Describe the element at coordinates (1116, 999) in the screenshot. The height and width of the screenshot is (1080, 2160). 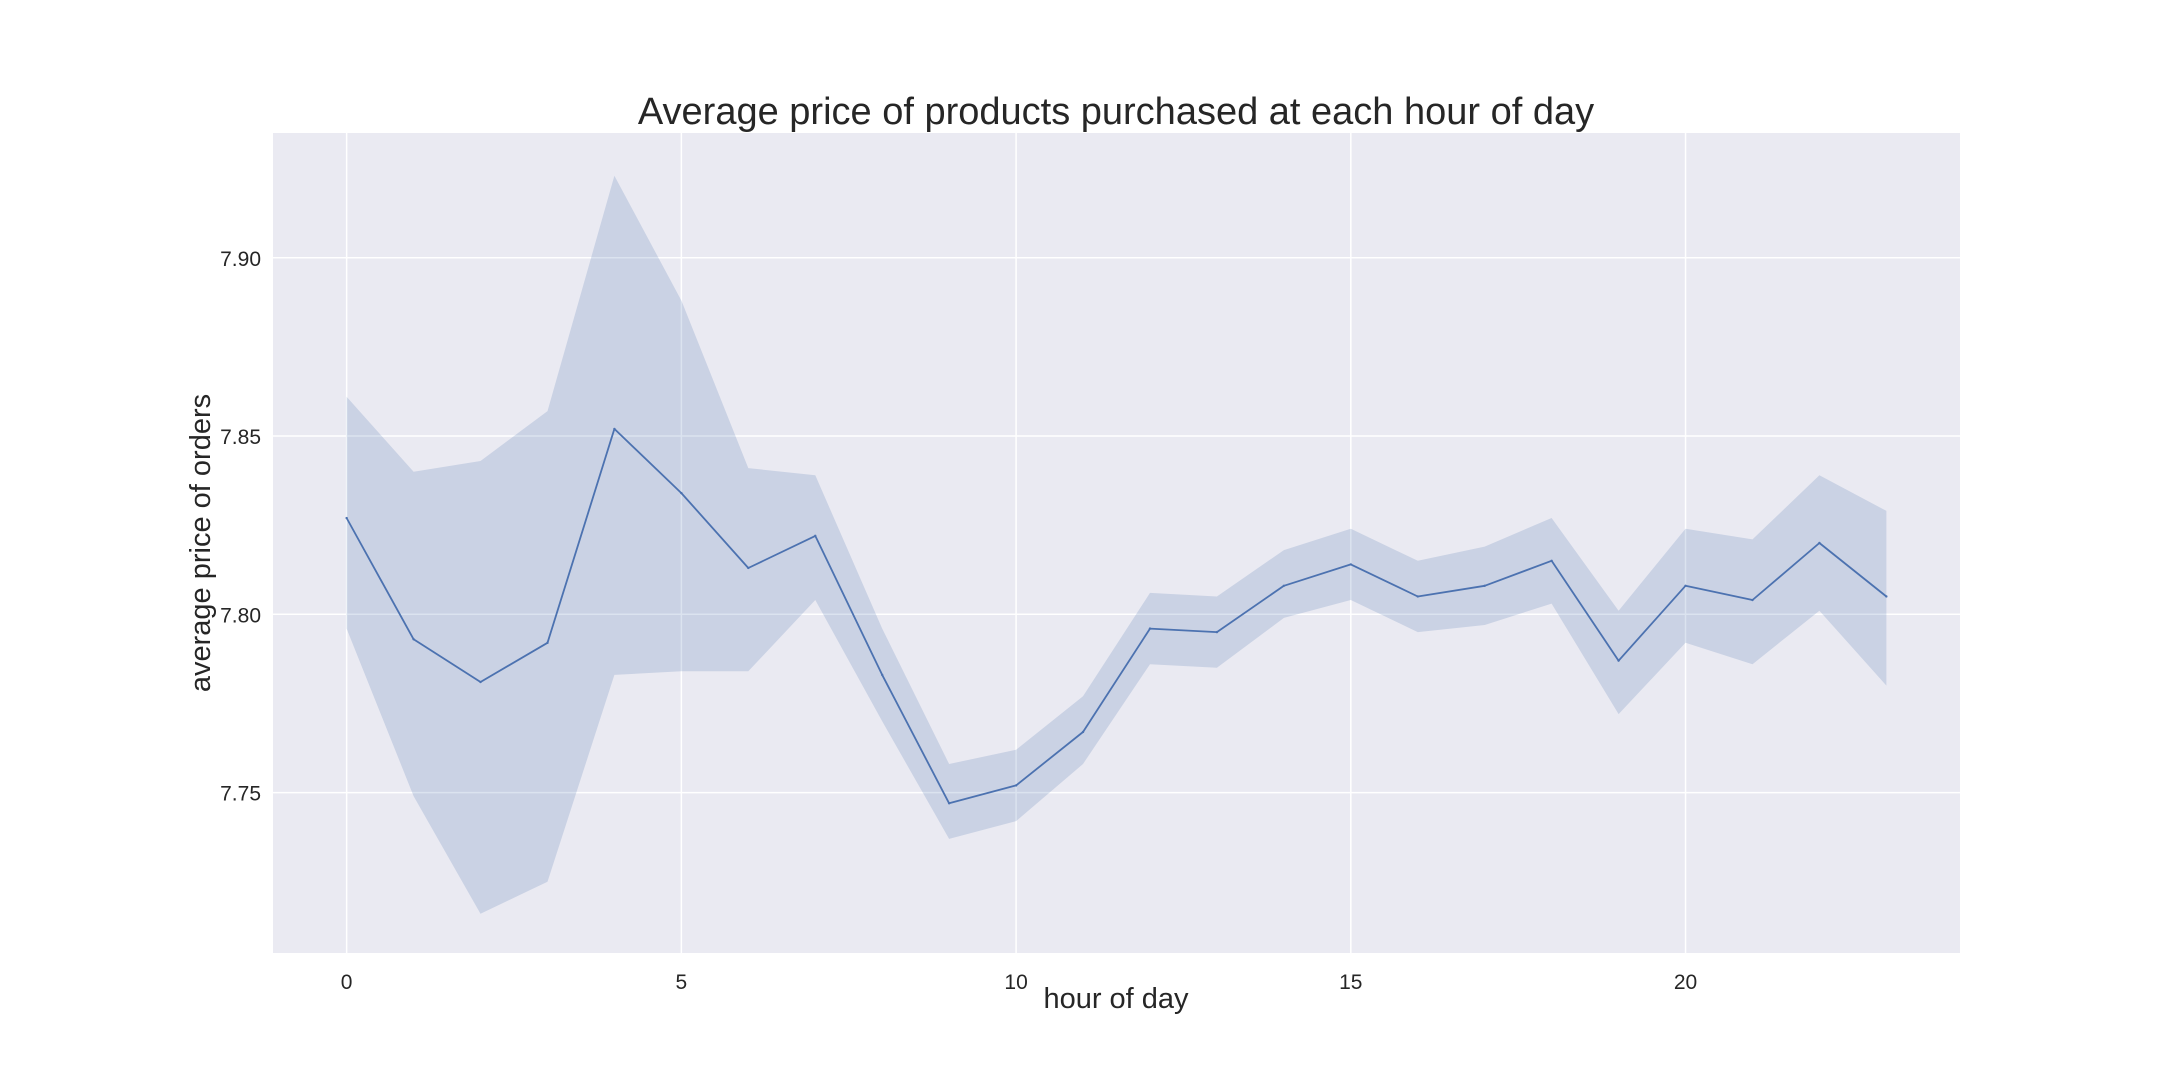
I see `x-axis-label: hour of day` at that location.